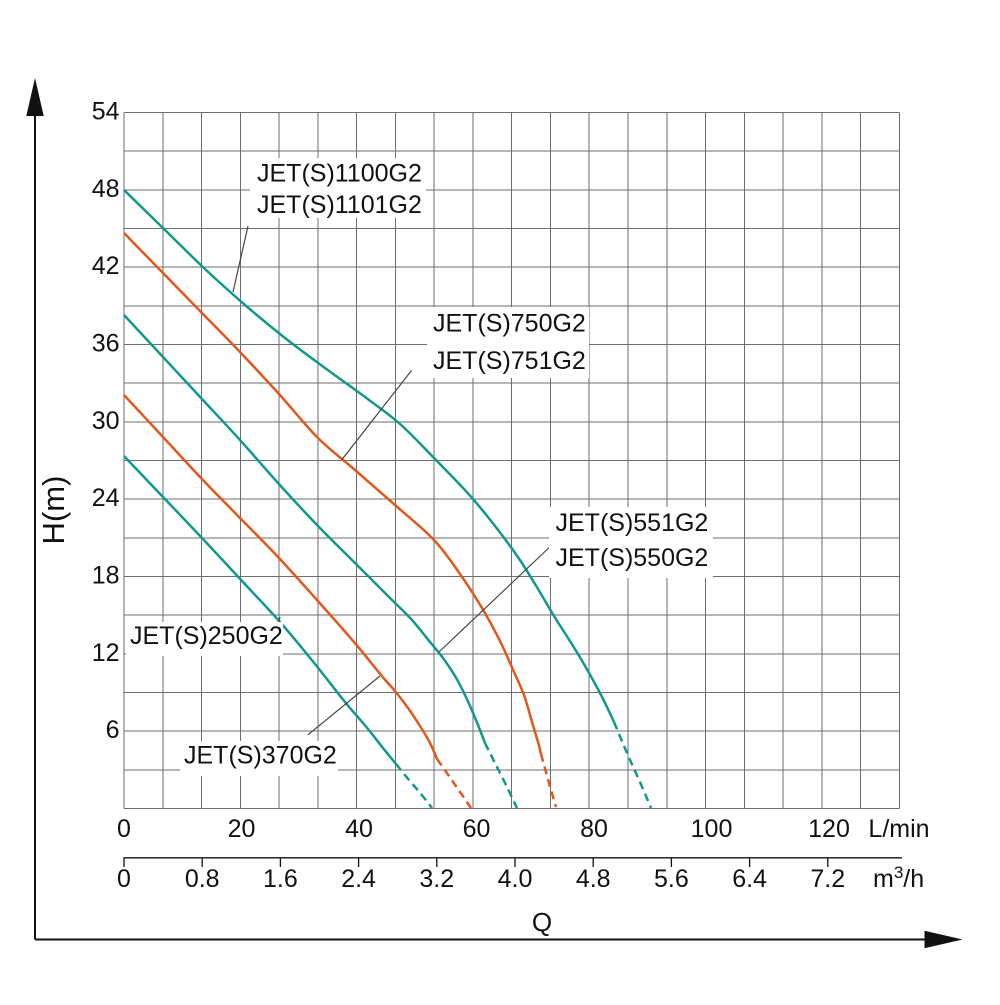 The width and height of the screenshot is (1000, 1005). What do you see at coordinates (339, 205) in the screenshot?
I see `svg-text: JET(S)1101G2` at bounding box center [339, 205].